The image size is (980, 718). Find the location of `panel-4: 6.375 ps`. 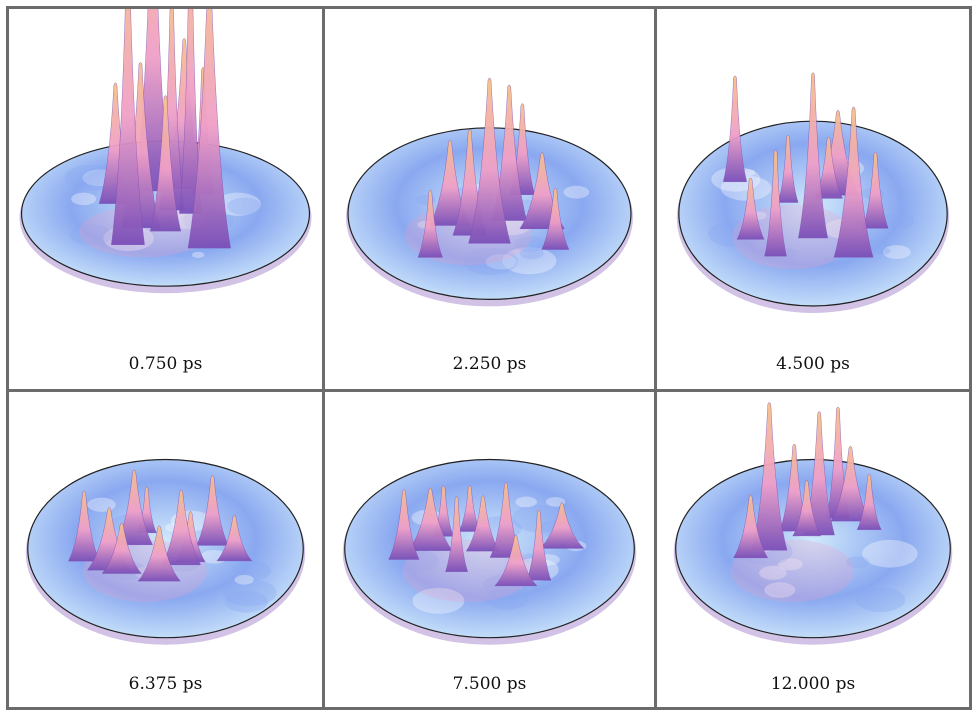

panel-4: 6.375 ps is located at coordinates (165, 549).